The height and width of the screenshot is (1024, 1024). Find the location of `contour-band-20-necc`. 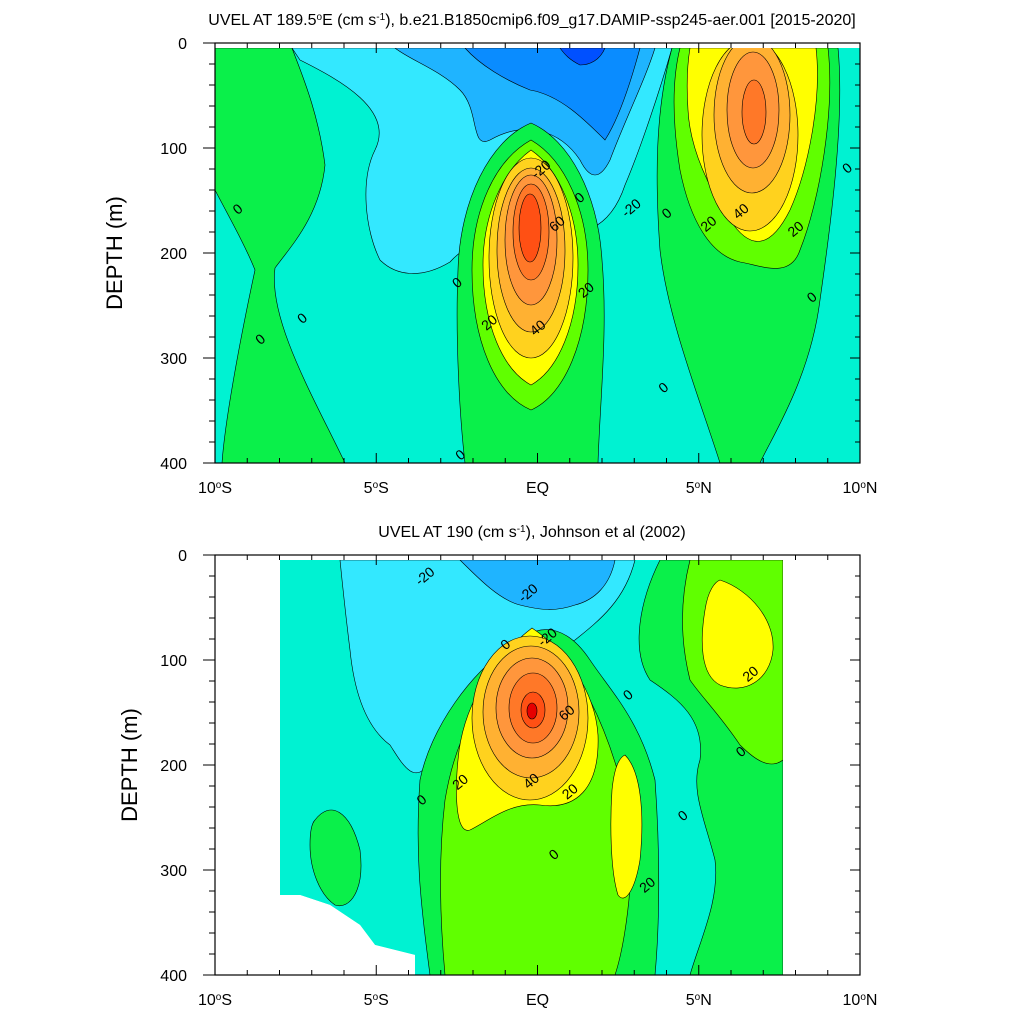

contour-band-20-necc is located at coordinates (737, 634).